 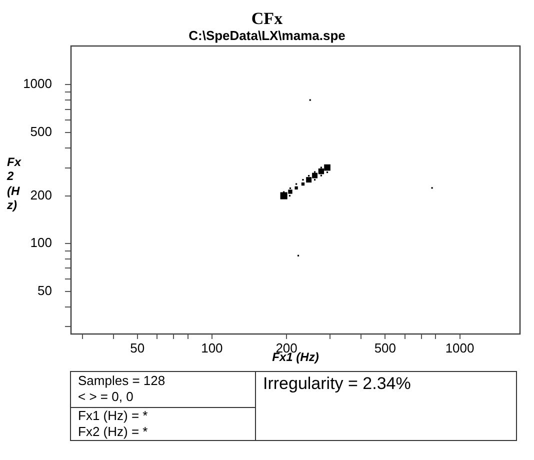 What do you see at coordinates (45, 290) in the screenshot?
I see `y-tick-label: 50` at bounding box center [45, 290].